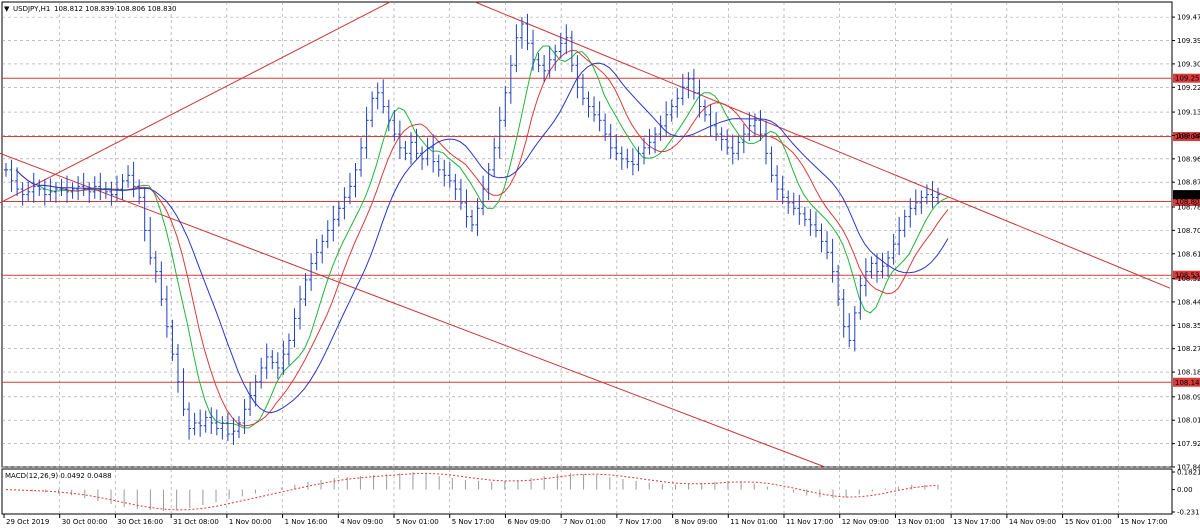 The width and height of the screenshot is (1200, 531). Describe the element at coordinates (1188, 183) in the screenshot. I see `price-tick-label: 108.875` at that location.